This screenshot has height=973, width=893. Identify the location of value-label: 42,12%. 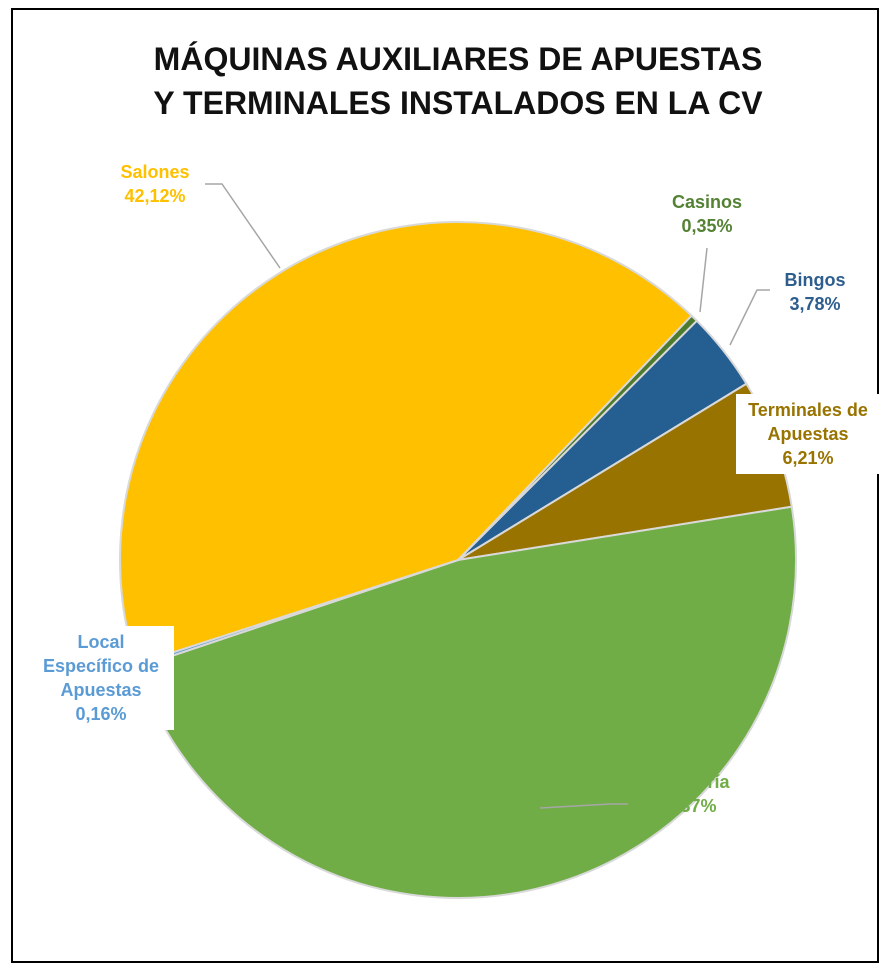
(155, 196).